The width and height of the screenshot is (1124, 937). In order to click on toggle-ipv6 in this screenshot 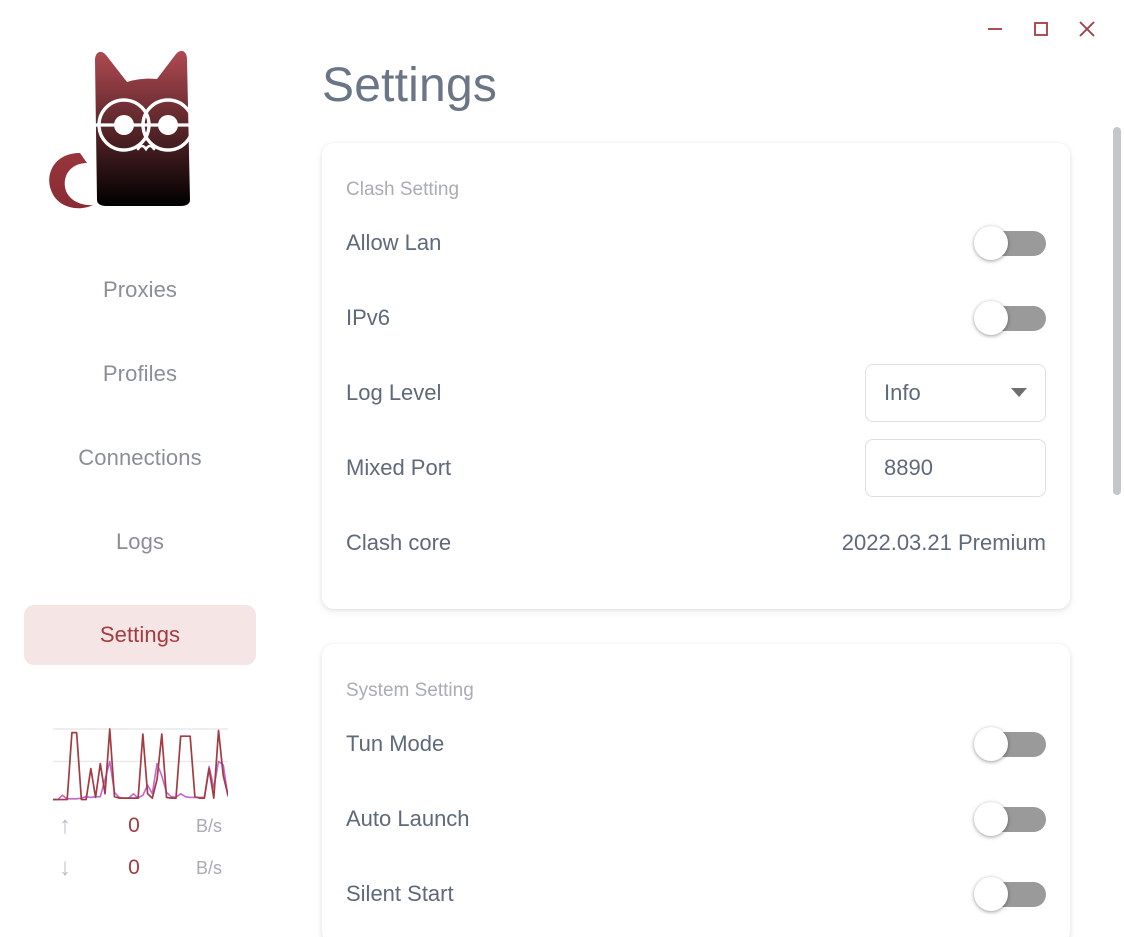, I will do `click(1010, 317)`.